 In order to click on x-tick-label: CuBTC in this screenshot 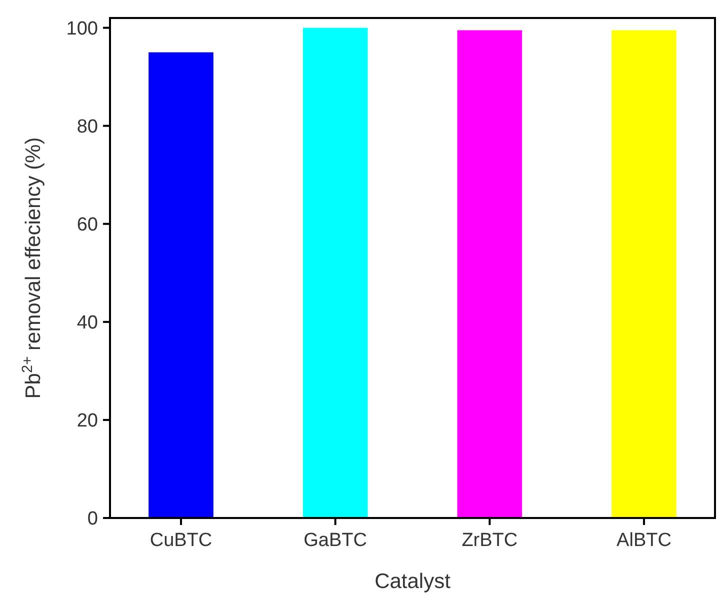, I will do `click(181, 540)`.